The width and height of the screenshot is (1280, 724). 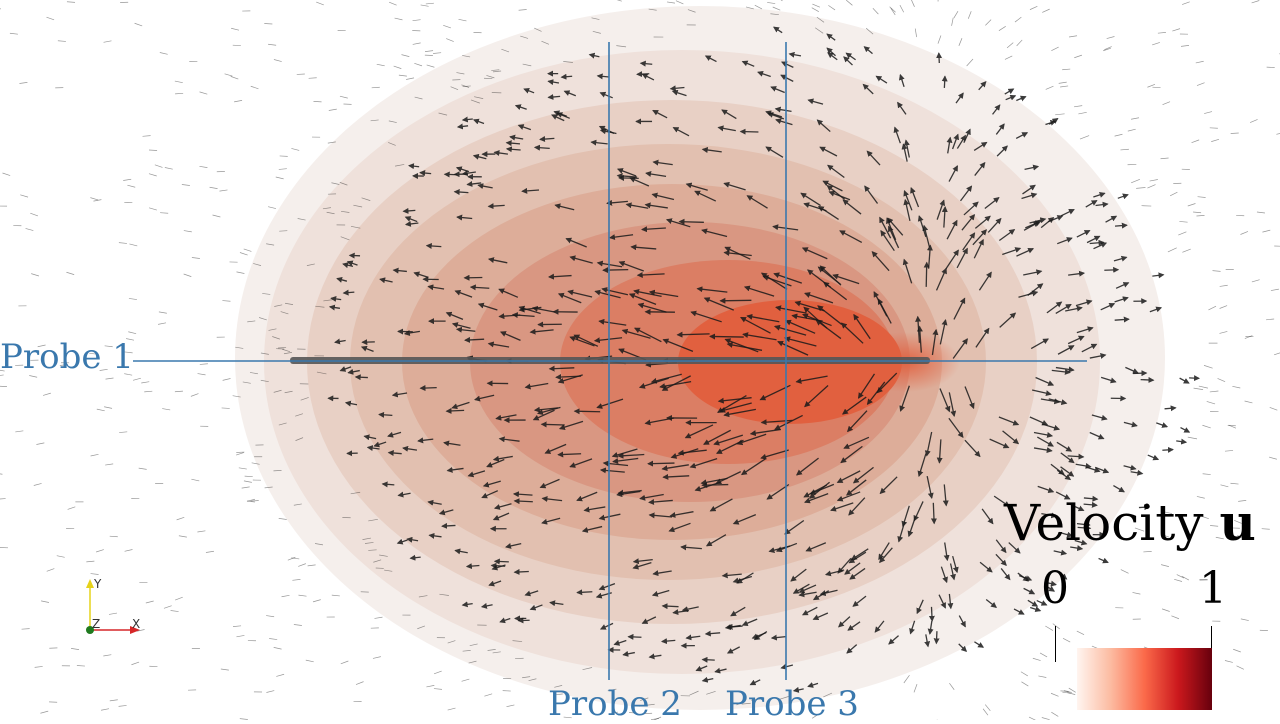 What do you see at coordinates (1144, 679) in the screenshot?
I see `color-bar` at bounding box center [1144, 679].